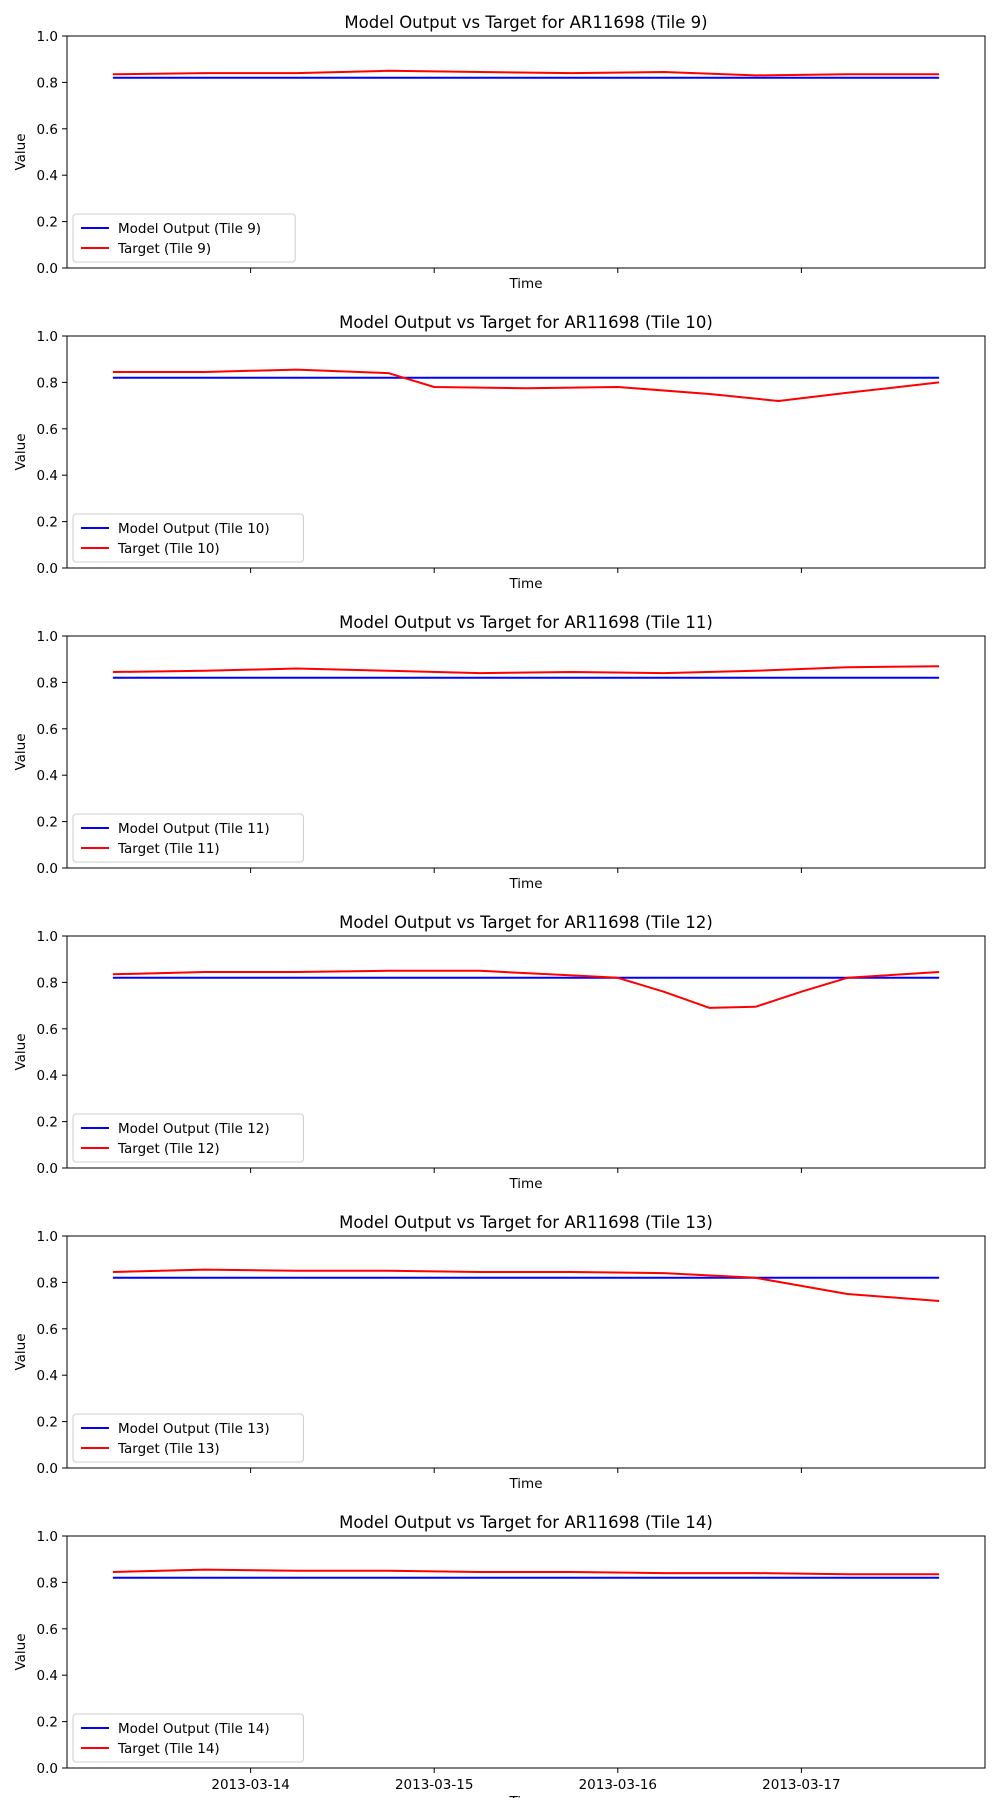 The width and height of the screenshot is (1000, 1800). Describe the element at coordinates (168, 549) in the screenshot. I see `legend-entry: Target (Tile 10)` at that location.